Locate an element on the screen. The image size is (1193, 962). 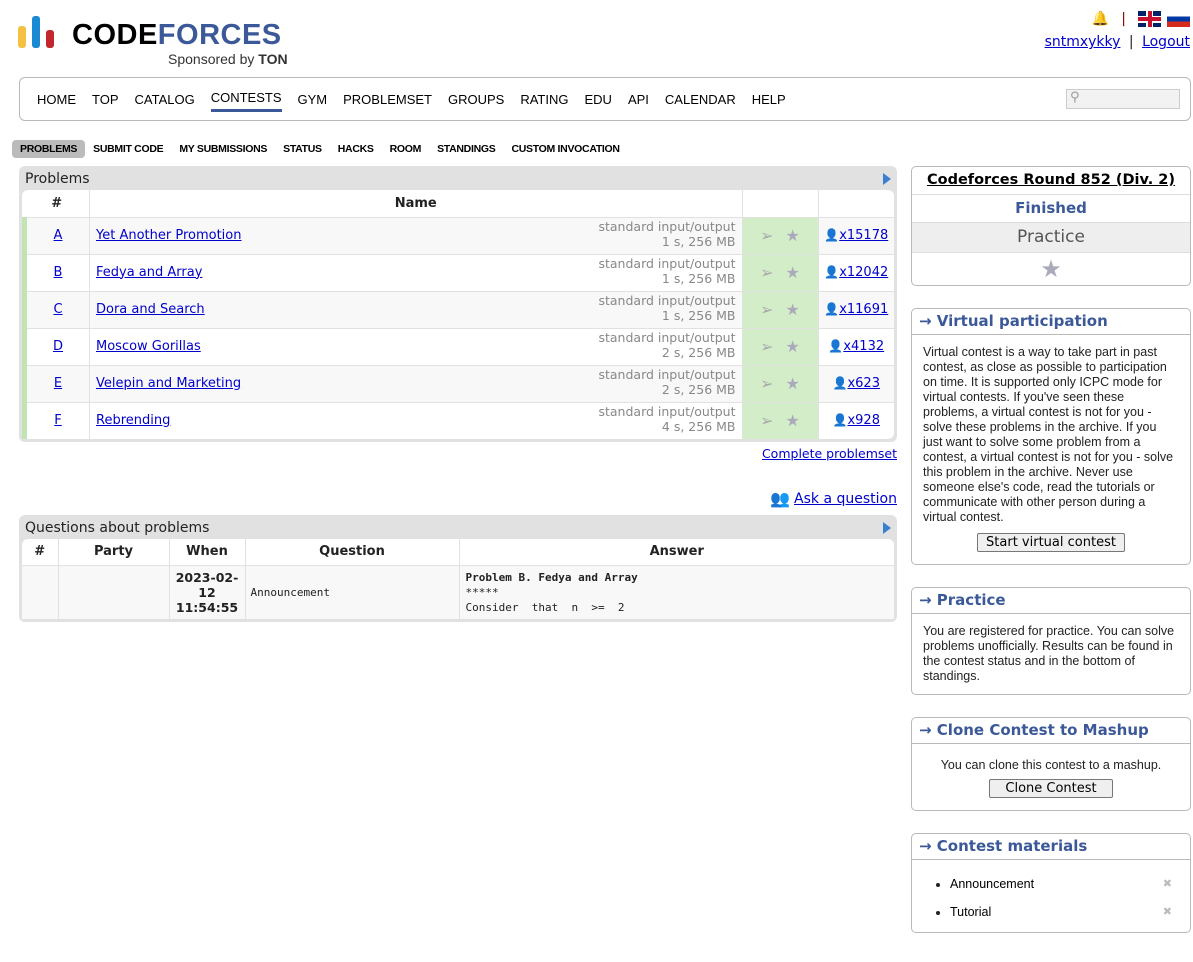
col-question: Question is located at coordinates (351, 552).